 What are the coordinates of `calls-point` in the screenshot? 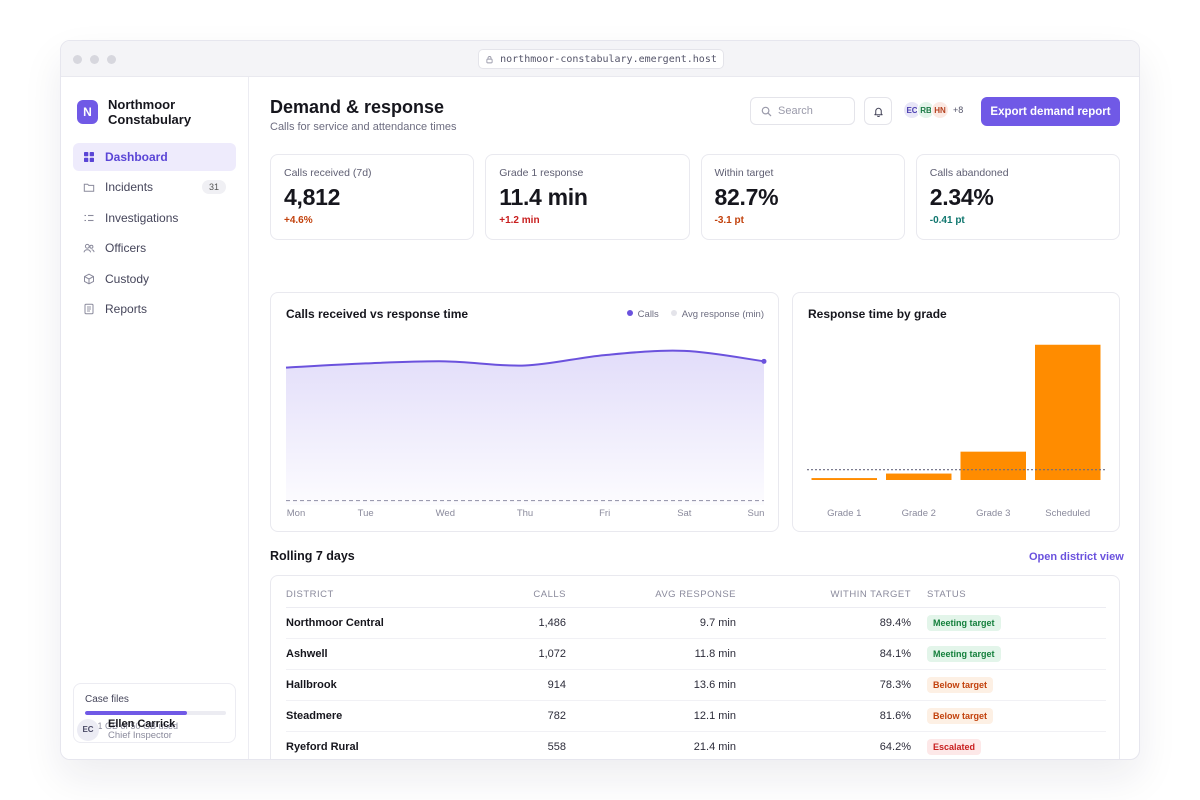 It's located at (764, 361).